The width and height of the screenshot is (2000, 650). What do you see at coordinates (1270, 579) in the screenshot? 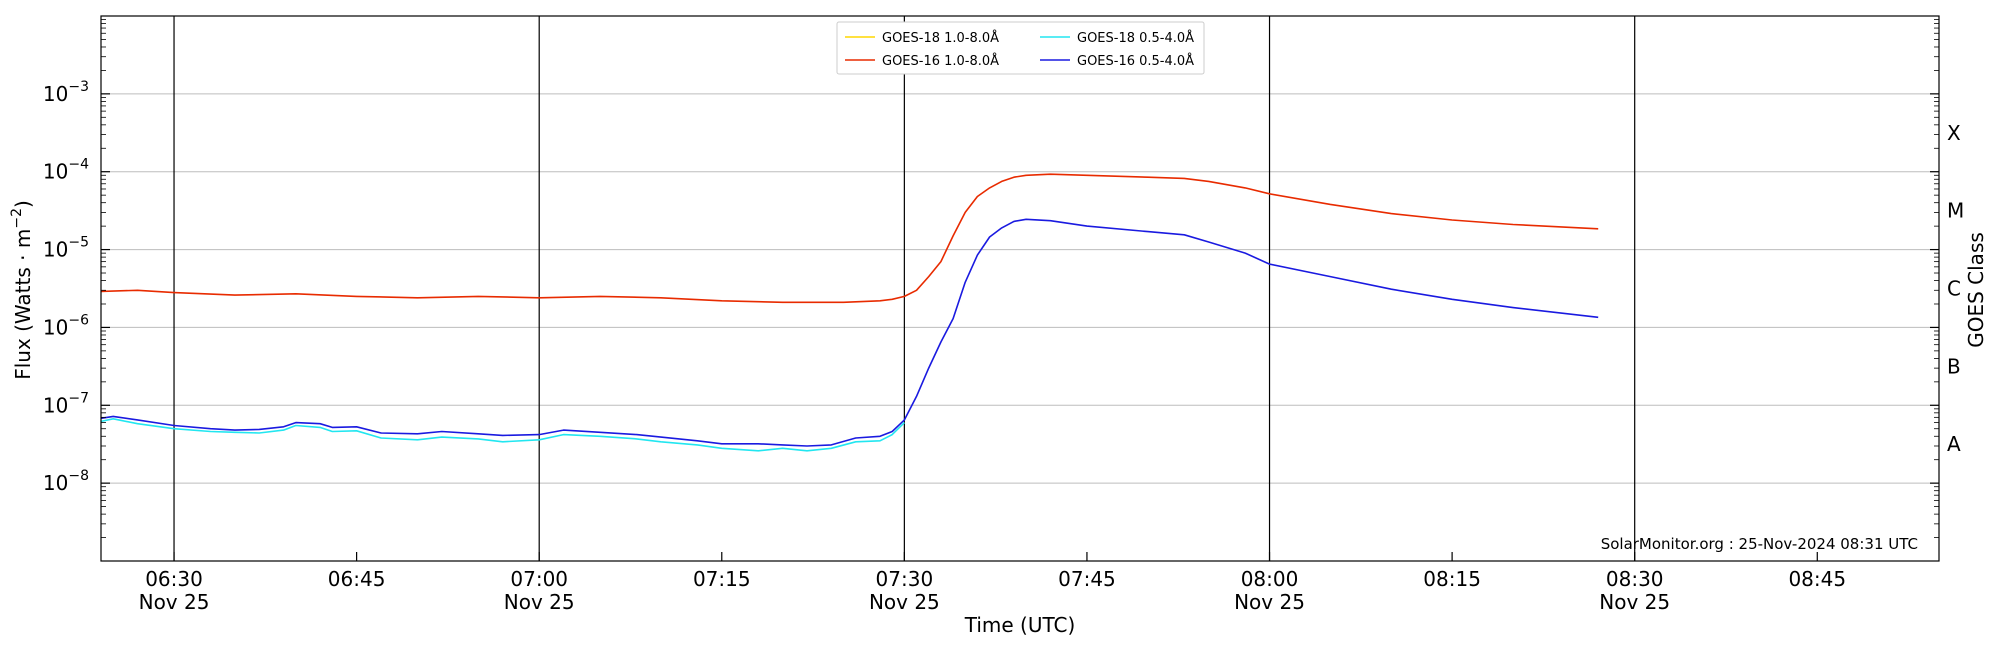
I see `x-tick-label: 08:00` at bounding box center [1270, 579].